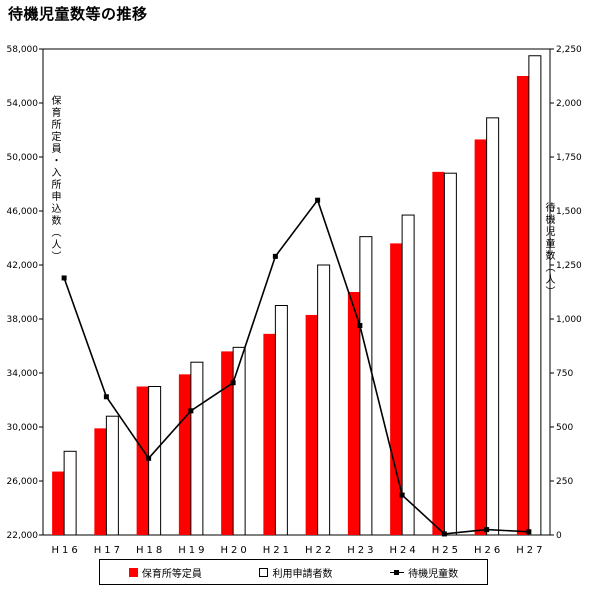  I want to click on right-tick-label: 1,750, so click(569, 158).